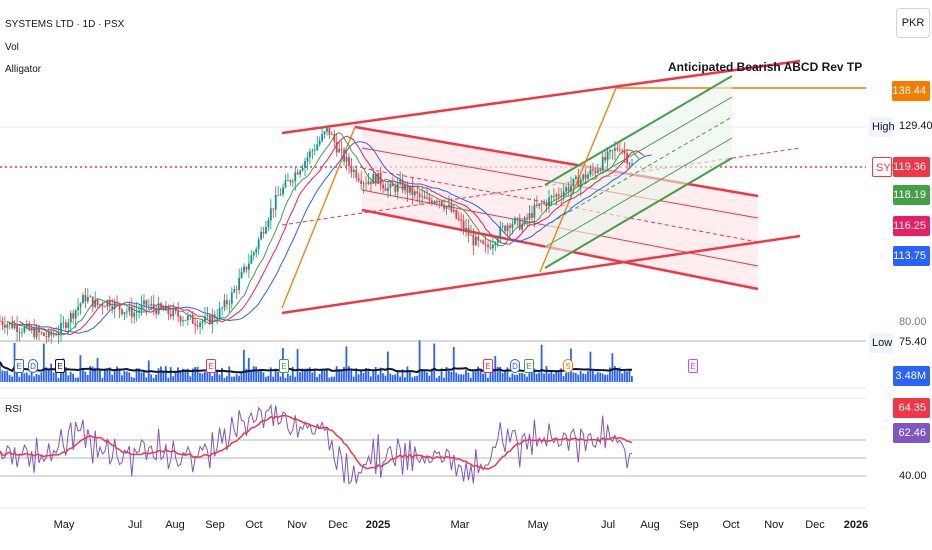  What do you see at coordinates (12, 47) in the screenshot?
I see `indicator-vol: Vol` at bounding box center [12, 47].